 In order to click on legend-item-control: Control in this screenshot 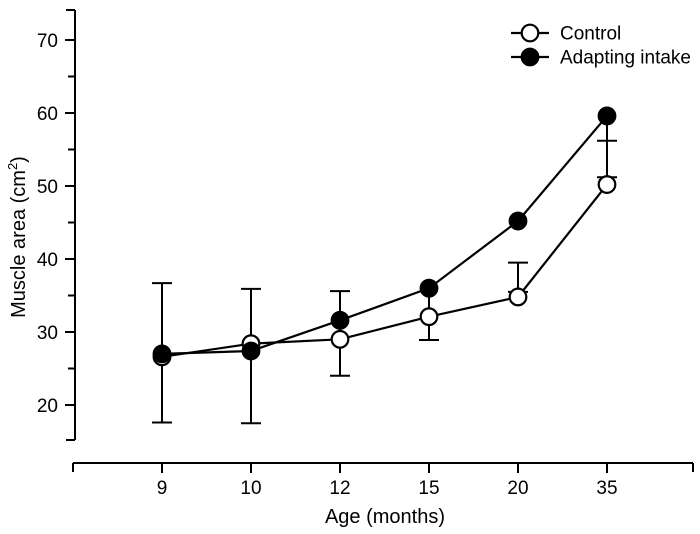, I will do `click(566, 34)`.